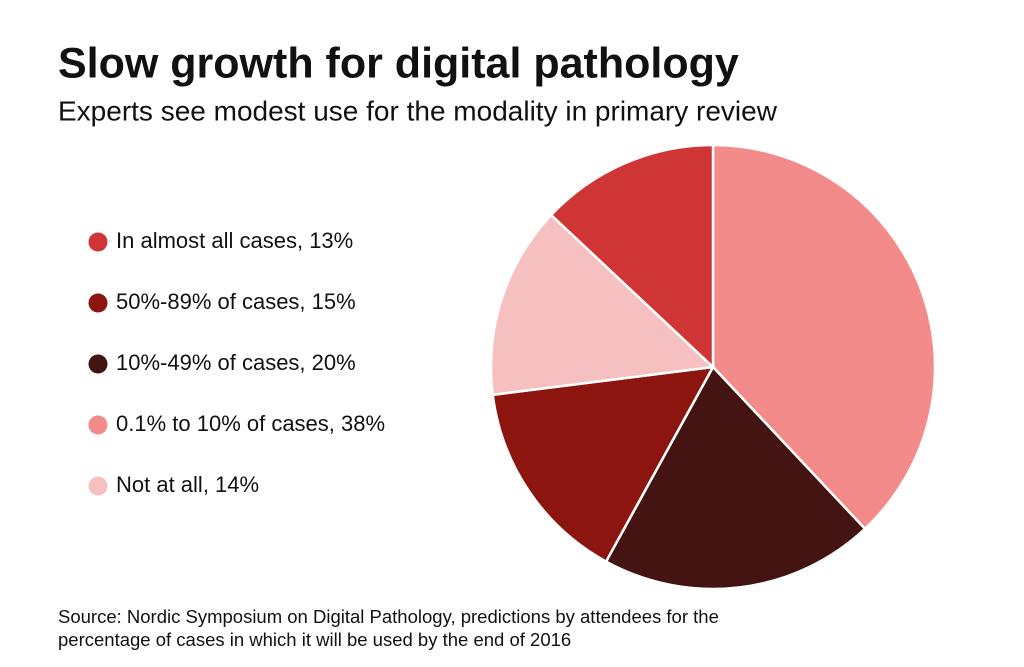 The height and width of the screenshot is (667, 1024). Describe the element at coordinates (187, 484) in the screenshot. I see `legend-label: Not at all, 14%` at that location.